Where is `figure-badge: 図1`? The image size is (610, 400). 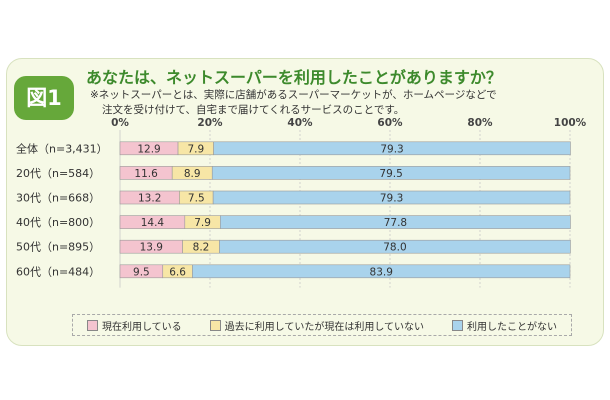 figure-badge: 図1 is located at coordinates (44, 98).